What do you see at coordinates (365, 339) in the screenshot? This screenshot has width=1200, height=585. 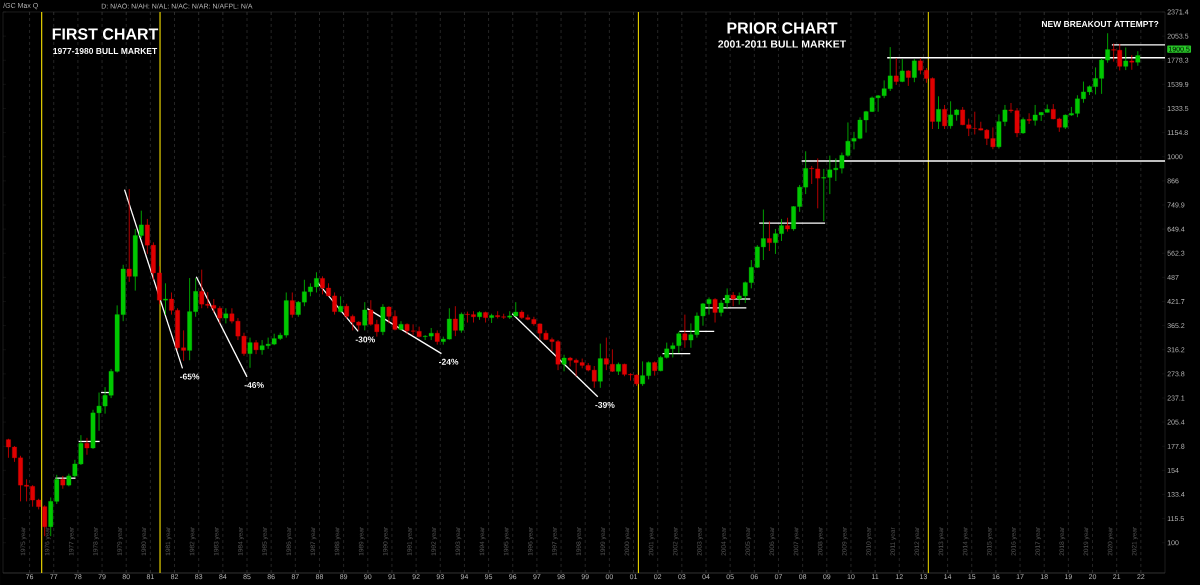 I see `annotation: -30%` at bounding box center [365, 339].